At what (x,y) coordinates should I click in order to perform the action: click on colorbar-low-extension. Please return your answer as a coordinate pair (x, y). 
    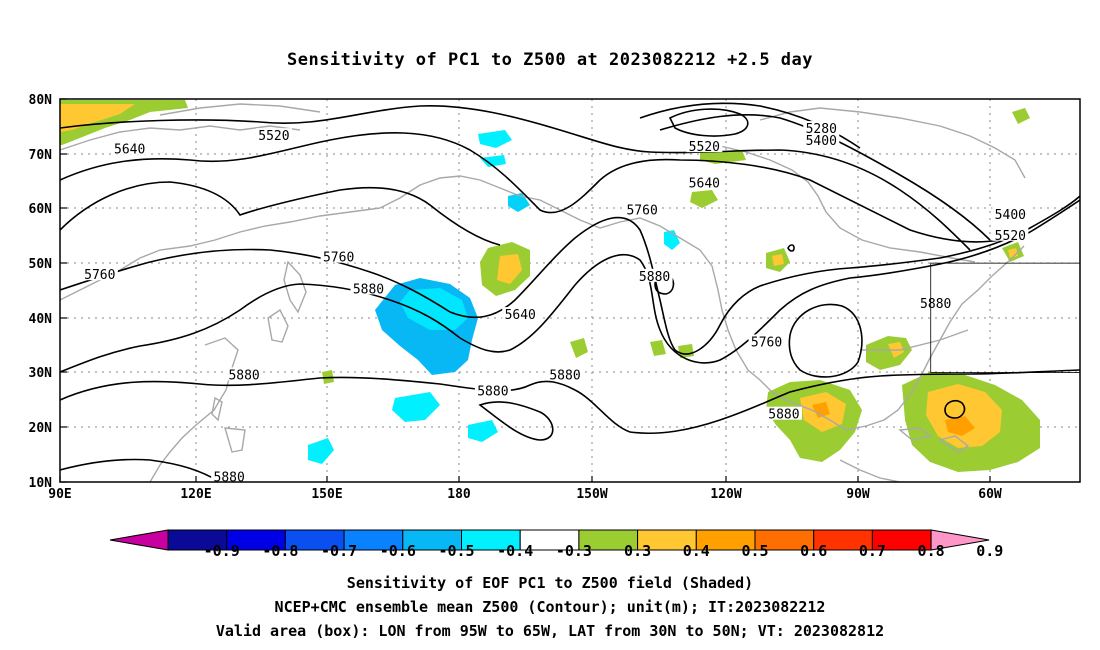
    Looking at the image, I should click on (139, 540).